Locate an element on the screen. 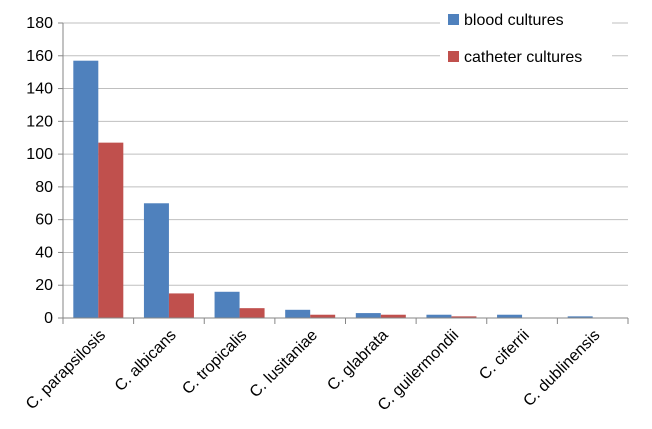  y-tick-label: 60 is located at coordinates (44, 220).